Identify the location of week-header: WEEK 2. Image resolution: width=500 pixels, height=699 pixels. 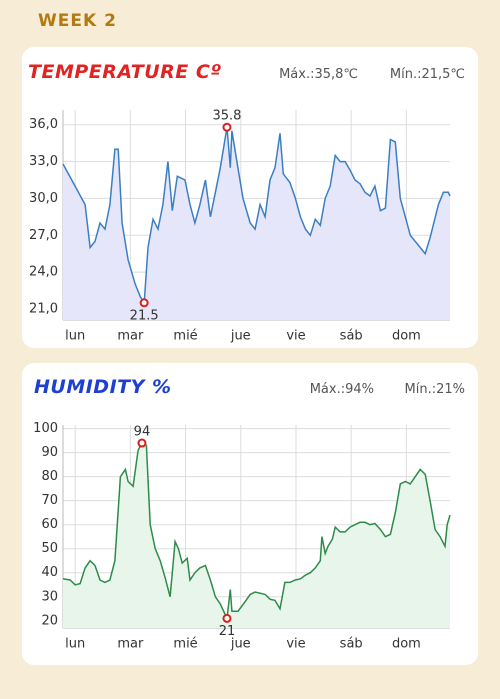
(77, 21).